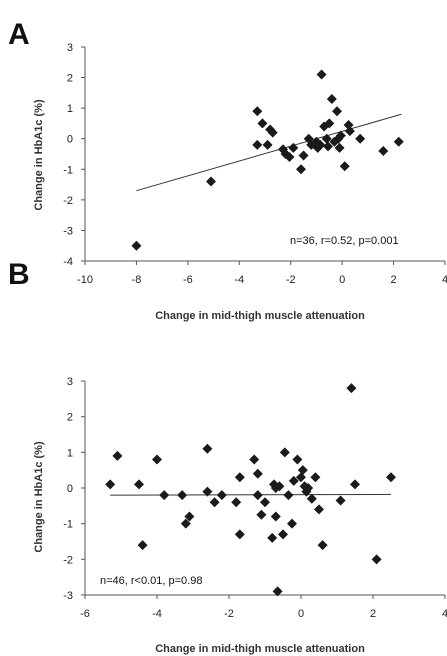 This screenshot has height=656, width=447. Describe the element at coordinates (70, 453) in the screenshot. I see `panel-b-y-tick-label: 1` at that location.